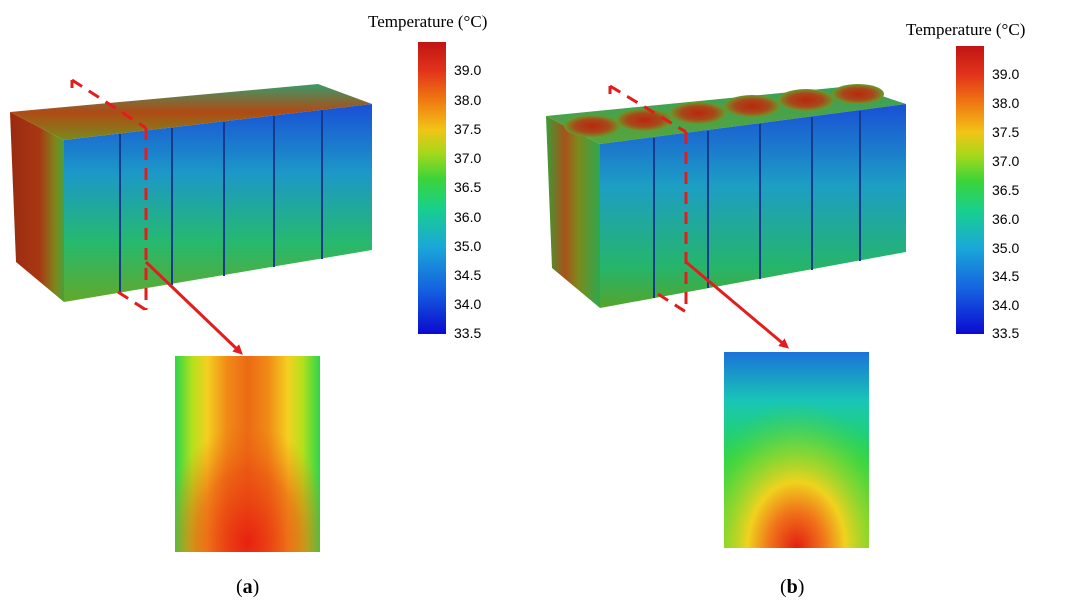  Describe the element at coordinates (648, 199) in the screenshot. I see `section-plane-b` at that location.